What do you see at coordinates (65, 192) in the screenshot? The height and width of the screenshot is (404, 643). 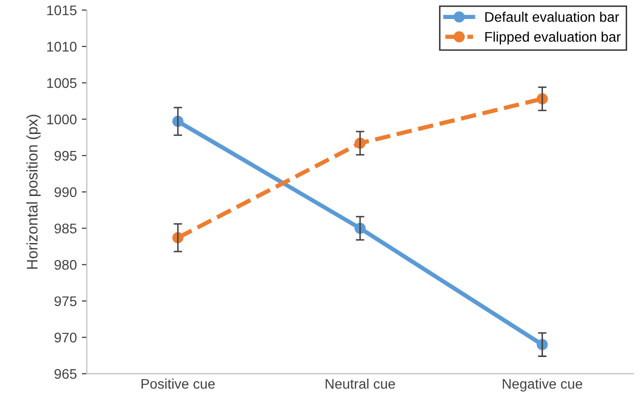 I see `y-tick-label: 990` at bounding box center [65, 192].